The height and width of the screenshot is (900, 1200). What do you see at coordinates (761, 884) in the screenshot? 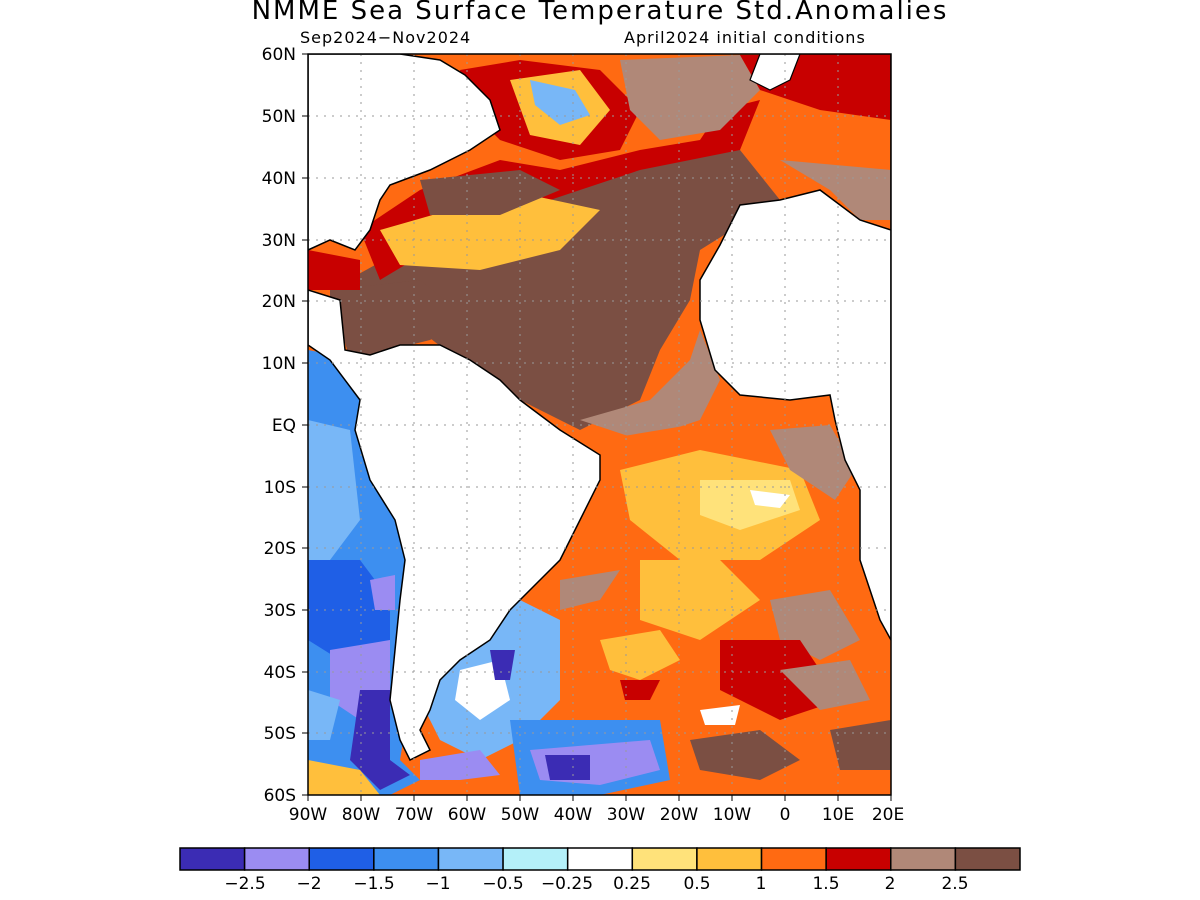
I see `colorbar-label: 1` at bounding box center [761, 884].